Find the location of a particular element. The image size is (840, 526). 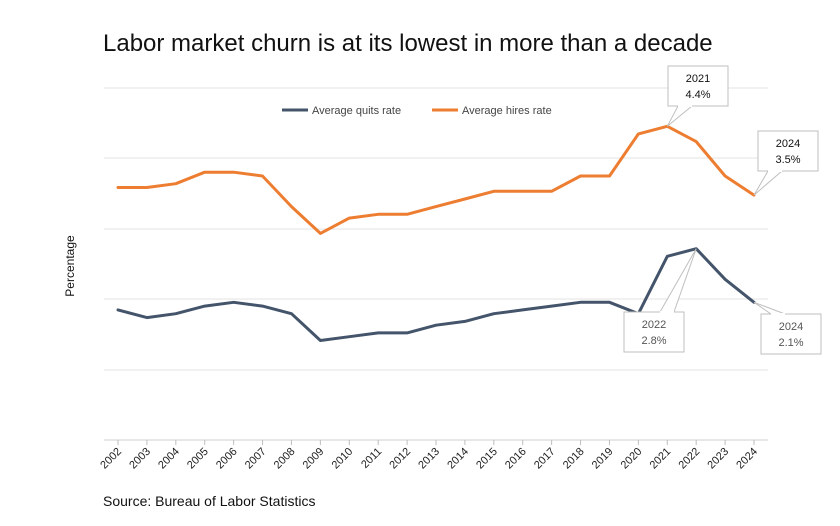

callout-year: 2021 is located at coordinates (698, 79).